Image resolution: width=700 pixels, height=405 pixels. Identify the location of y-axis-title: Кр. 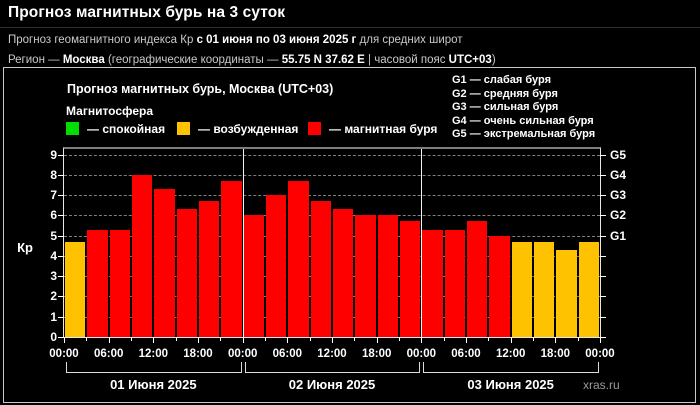
(25, 247).